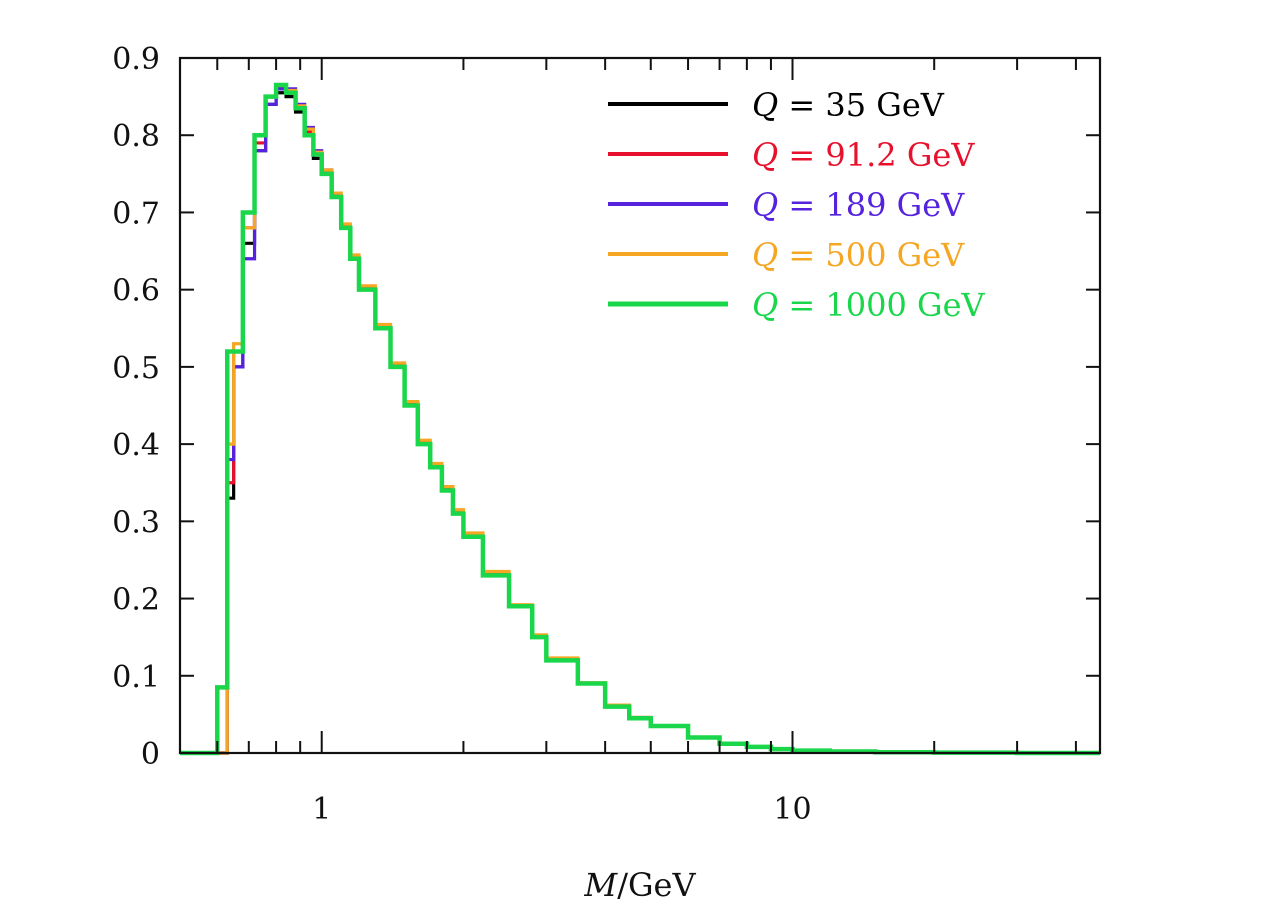 Image resolution: width=1286 pixels, height=908 pixels. Describe the element at coordinates (600, 885) in the screenshot. I see `x-axis-label-var: M` at that location.